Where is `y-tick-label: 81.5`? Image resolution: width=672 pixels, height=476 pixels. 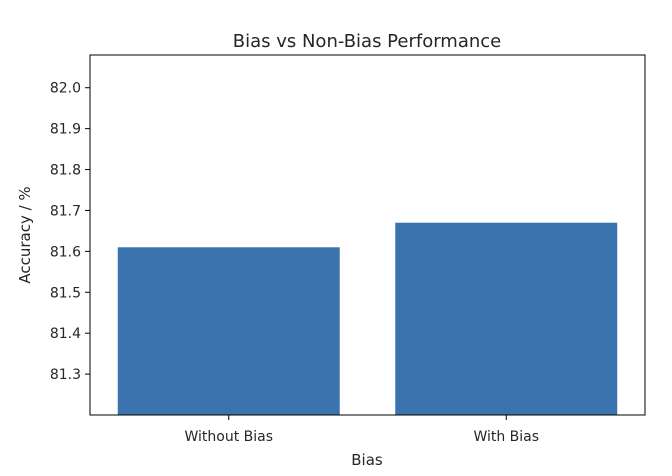
y-tick-label: 81.5 is located at coordinates (65, 293).